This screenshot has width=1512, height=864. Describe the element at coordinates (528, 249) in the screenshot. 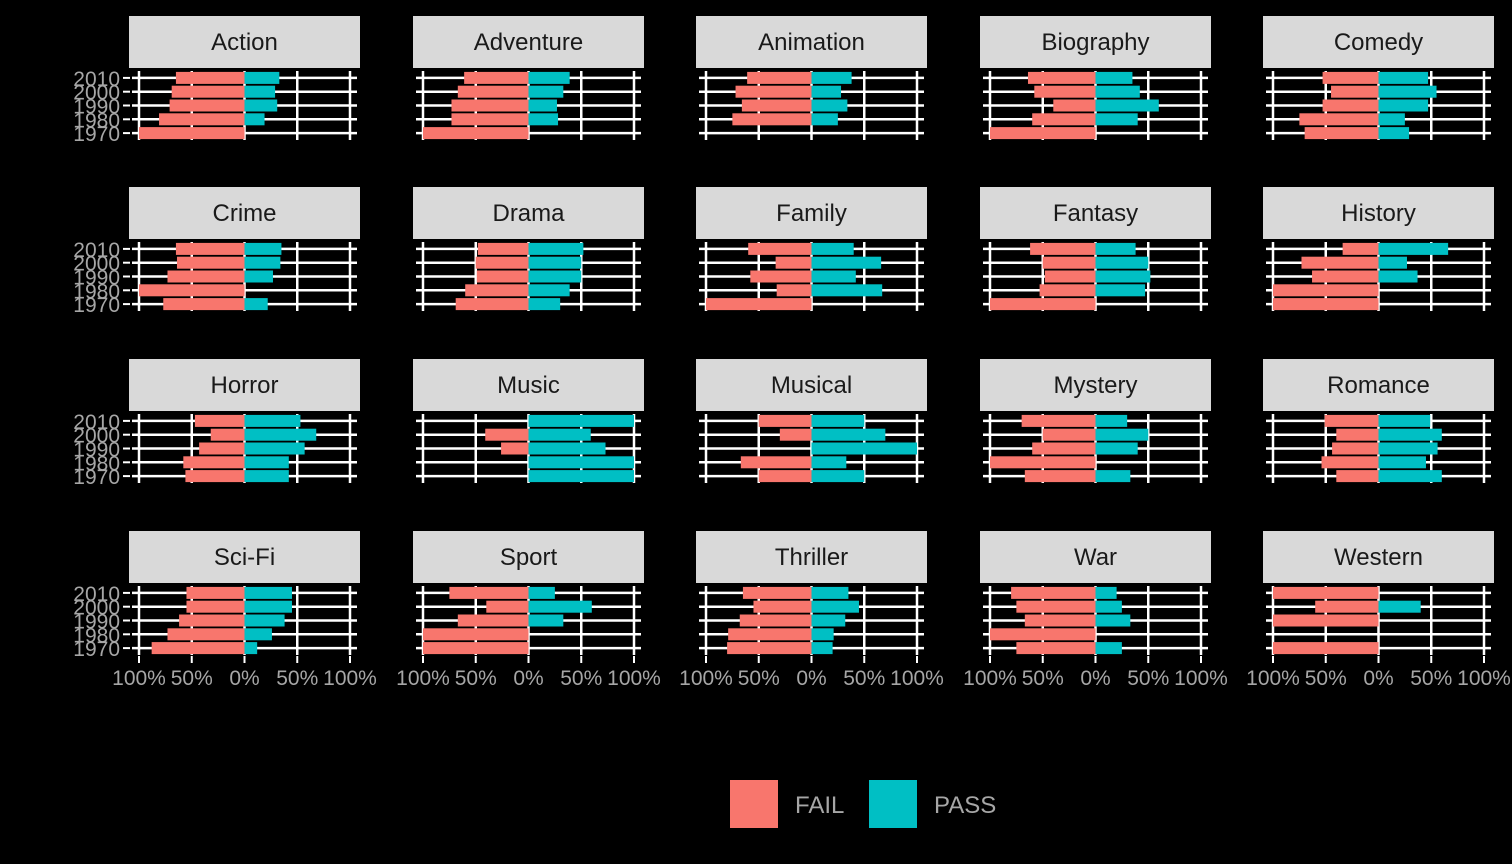

I see `facet-panel: Drama` at that location.